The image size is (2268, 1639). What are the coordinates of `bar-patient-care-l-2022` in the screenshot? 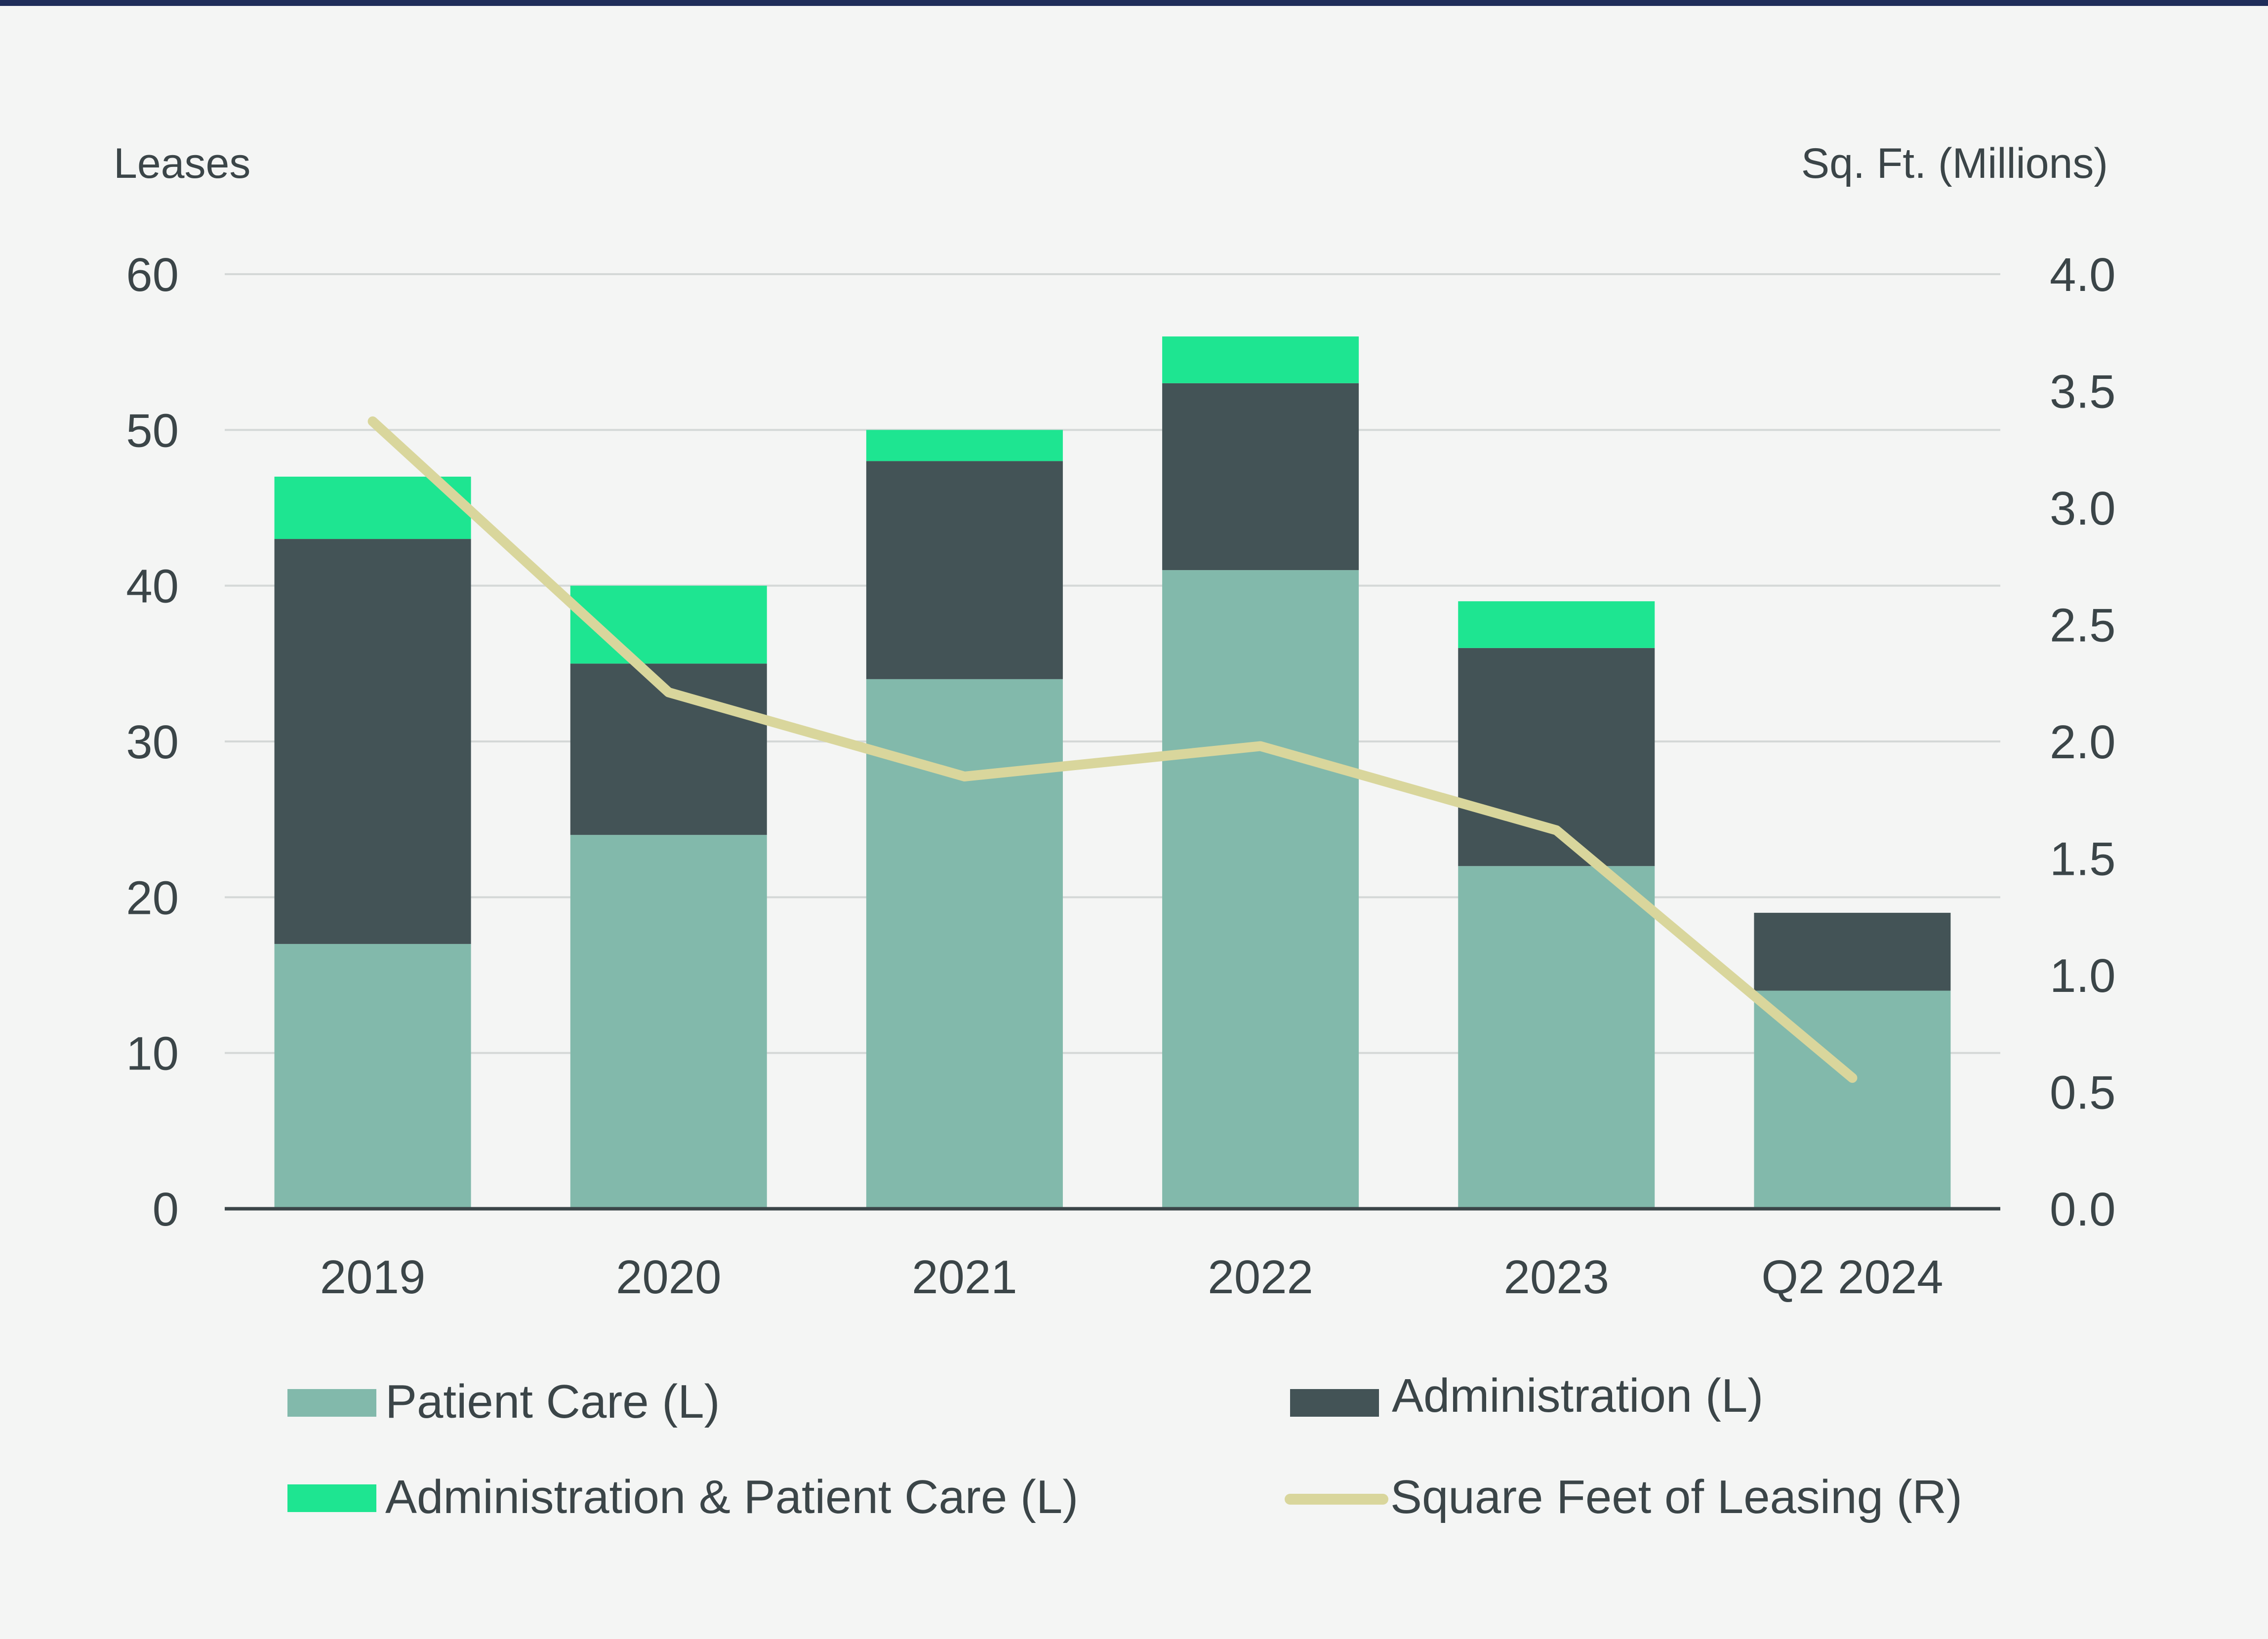 It's located at (1261, 889).